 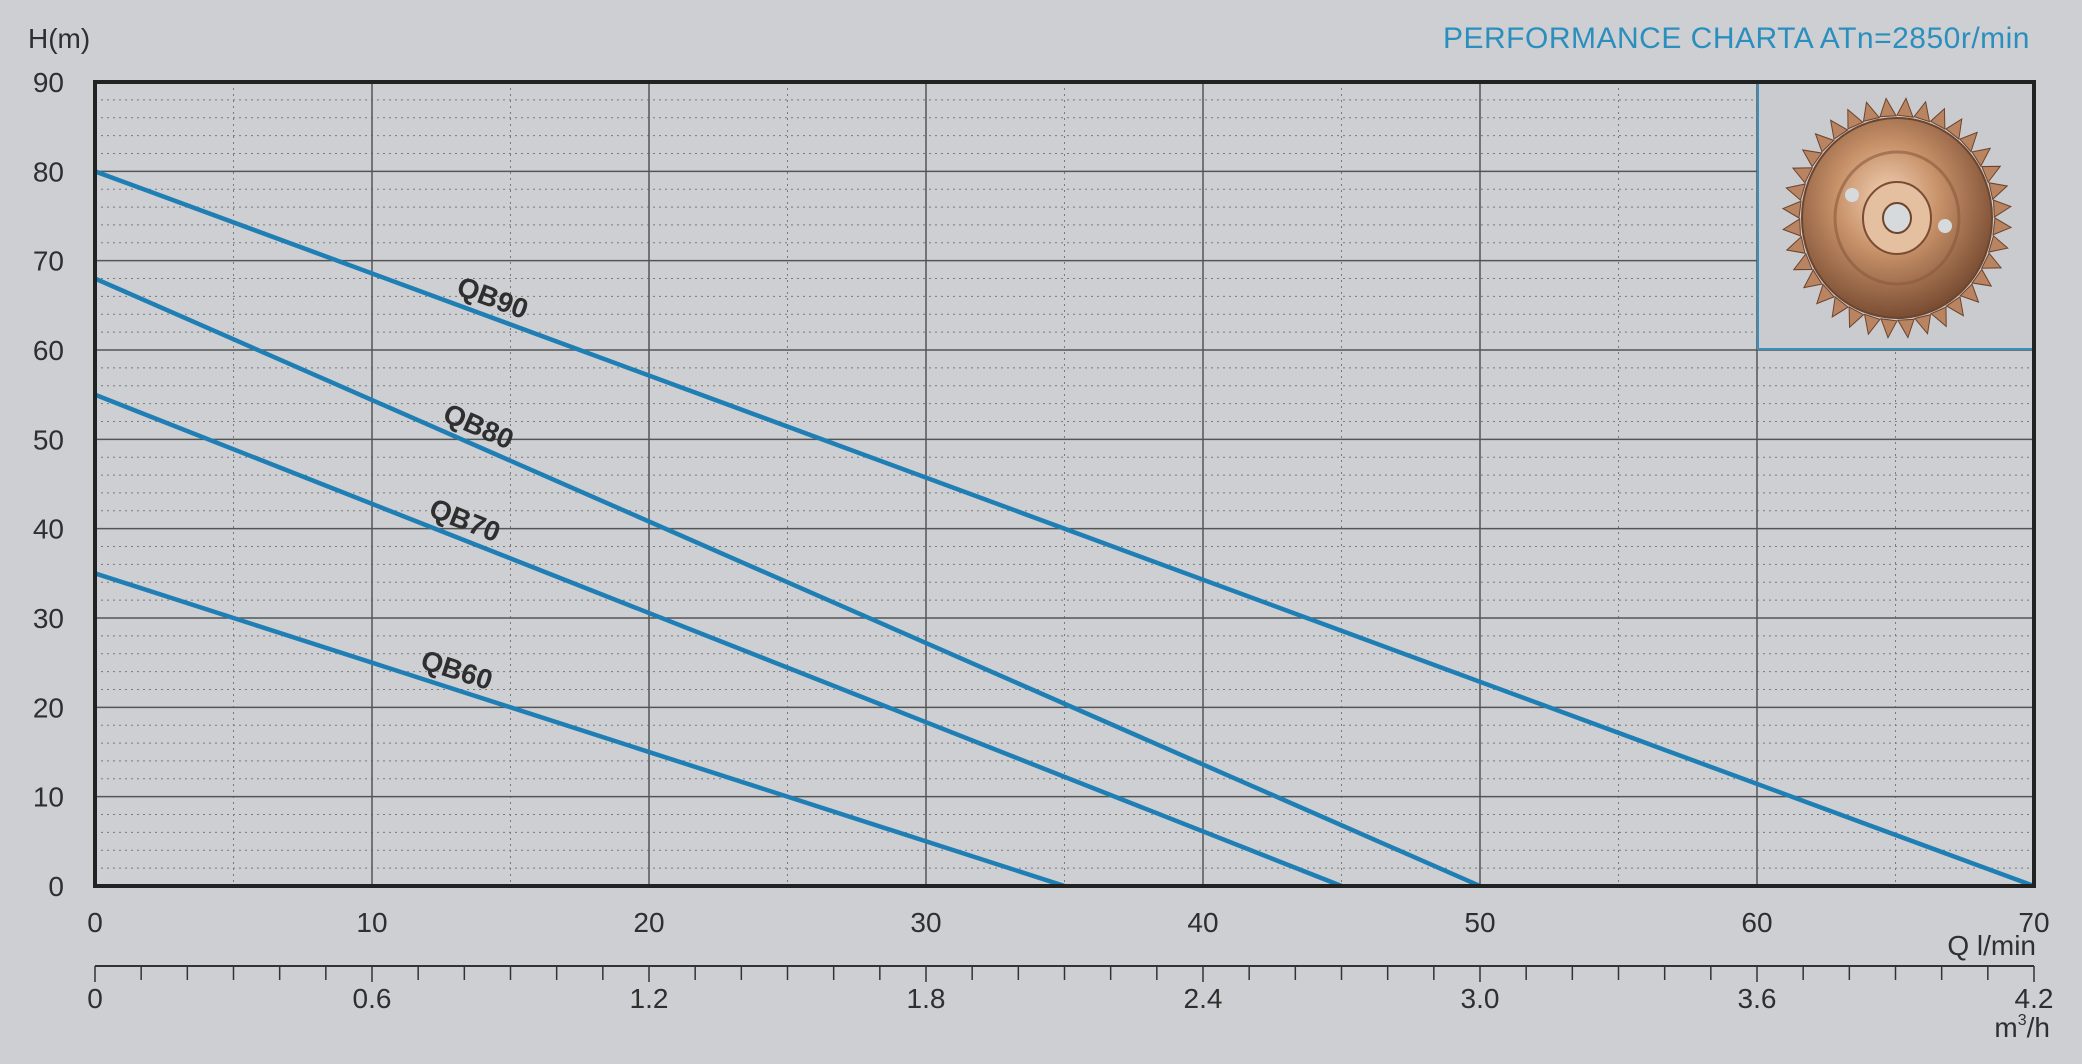 What do you see at coordinates (649, 998) in the screenshot?
I see `x2-tick-label: 1.2` at bounding box center [649, 998].